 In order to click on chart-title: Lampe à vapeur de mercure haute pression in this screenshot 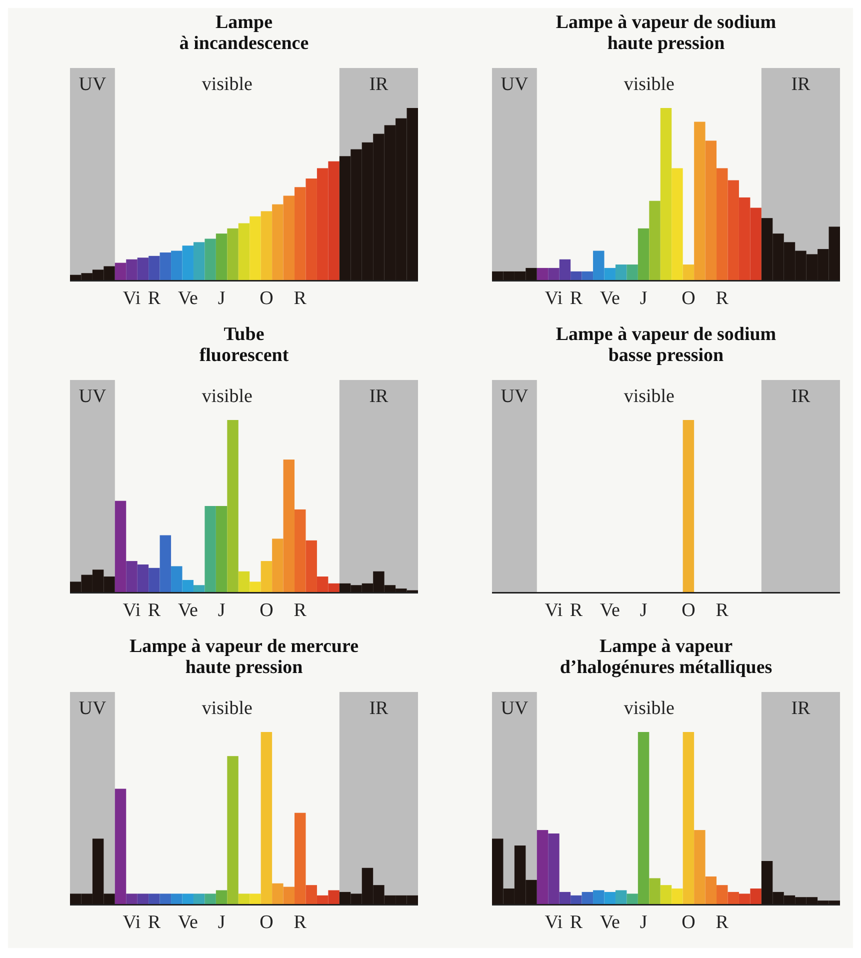, I will do `click(244, 657)`.